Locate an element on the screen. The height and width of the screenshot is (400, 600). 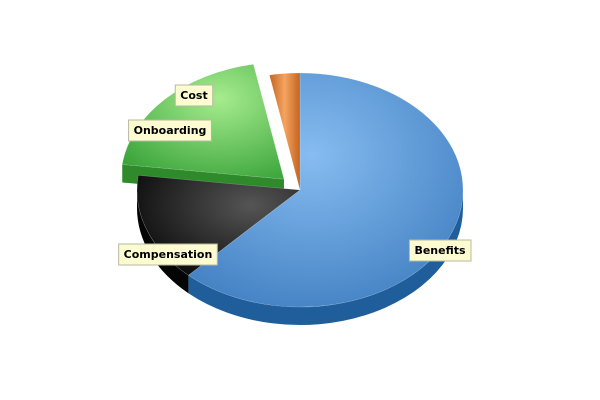
pie-label-text: Benefits is located at coordinates (440, 250).